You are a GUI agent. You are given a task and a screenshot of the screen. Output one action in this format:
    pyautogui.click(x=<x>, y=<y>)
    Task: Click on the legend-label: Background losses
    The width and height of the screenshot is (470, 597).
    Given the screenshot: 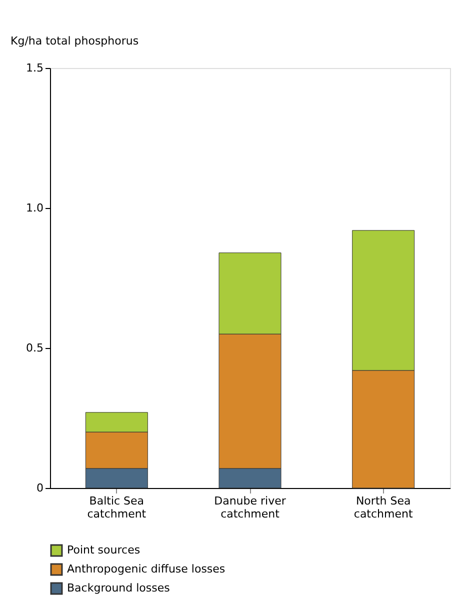 What is the action you would take?
    pyautogui.click(x=118, y=588)
    